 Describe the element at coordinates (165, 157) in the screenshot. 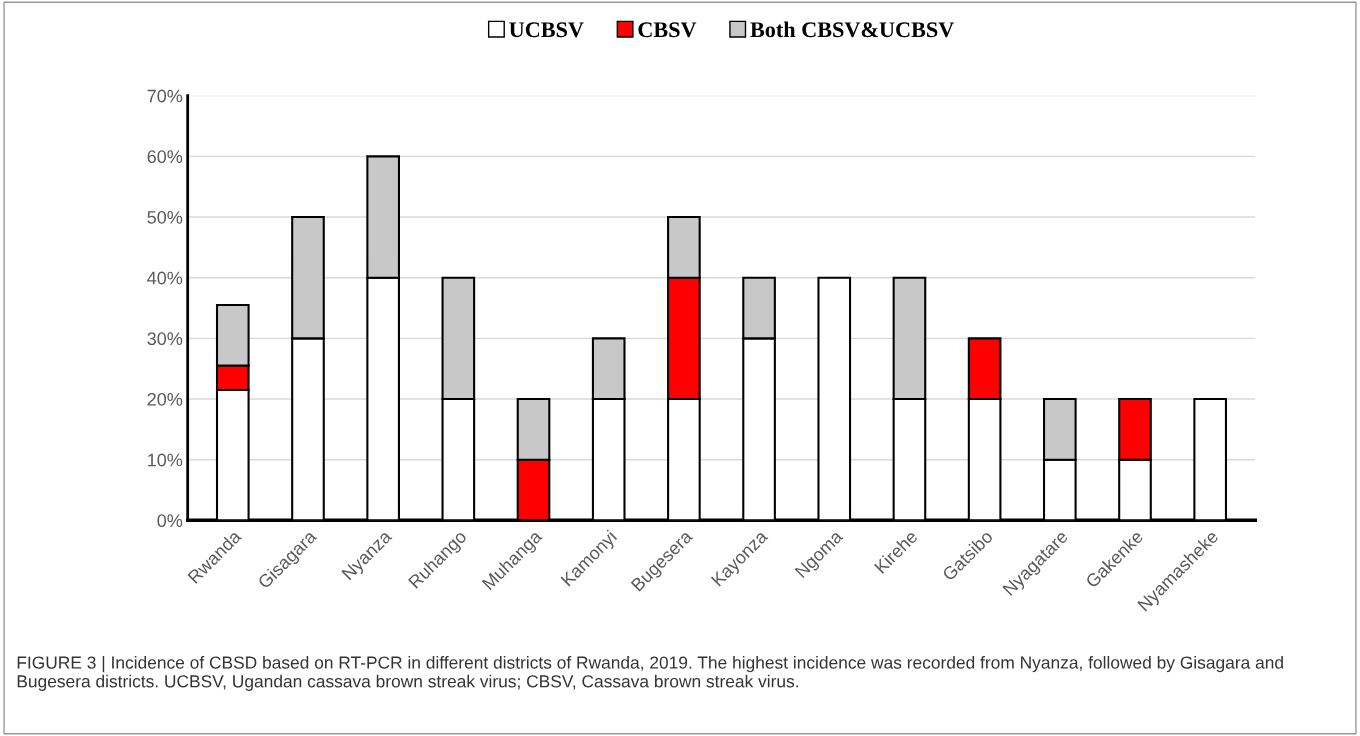

I see `y-tick-label: 60%` at that location.